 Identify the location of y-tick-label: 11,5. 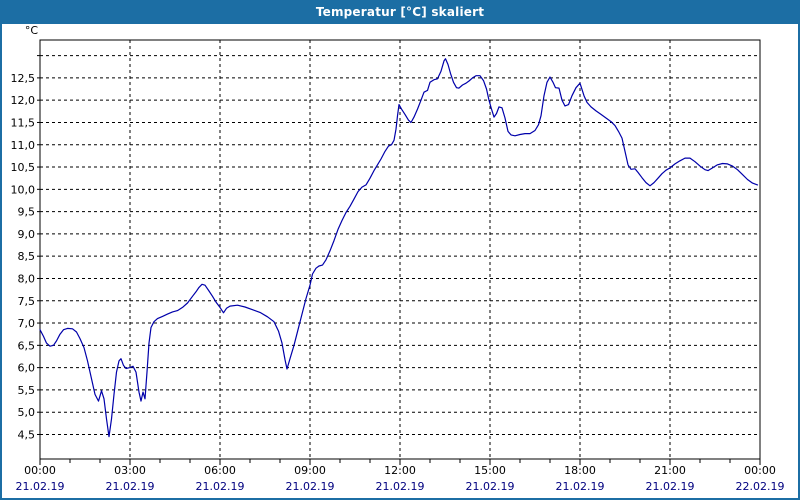
(23, 122).